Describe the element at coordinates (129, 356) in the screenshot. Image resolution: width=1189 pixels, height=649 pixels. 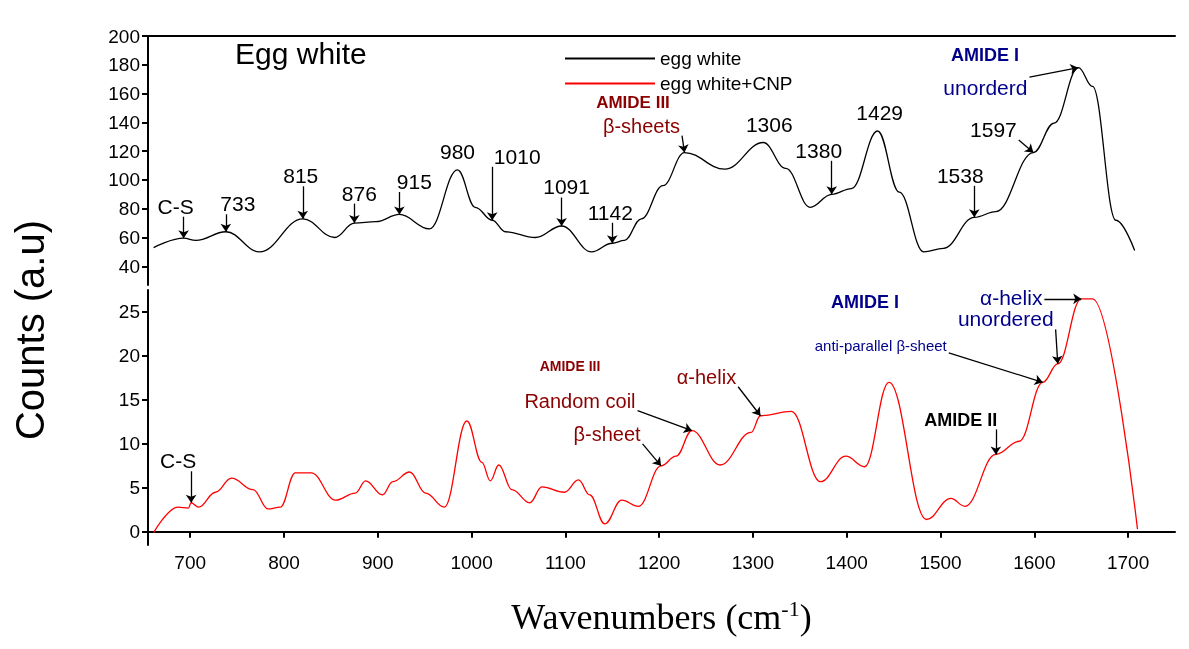
I see `y-tick-label: 20` at that location.